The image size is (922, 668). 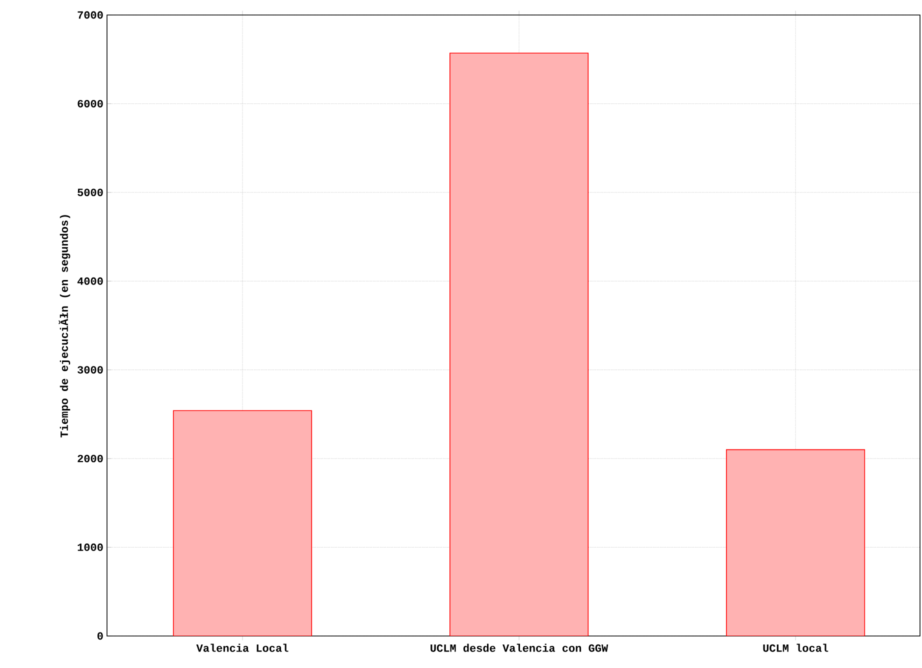 I want to click on y-tick-label: 5000, so click(x=90, y=192).